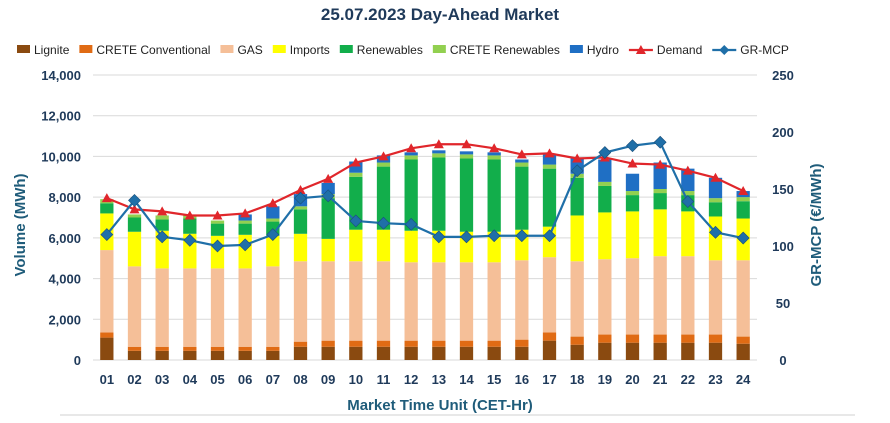  What do you see at coordinates (153, 50) in the screenshot?
I see `legend-label: CRETE Conventional` at bounding box center [153, 50].